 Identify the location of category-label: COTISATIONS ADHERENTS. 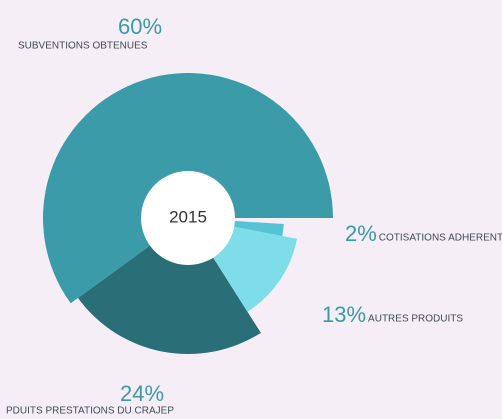
(440, 238).